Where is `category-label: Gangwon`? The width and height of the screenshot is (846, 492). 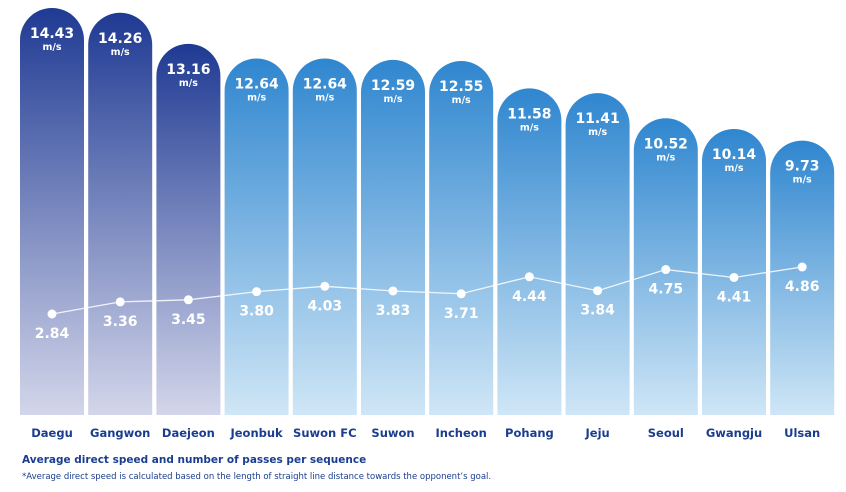
category-label: Gangwon is located at coordinates (120, 433).